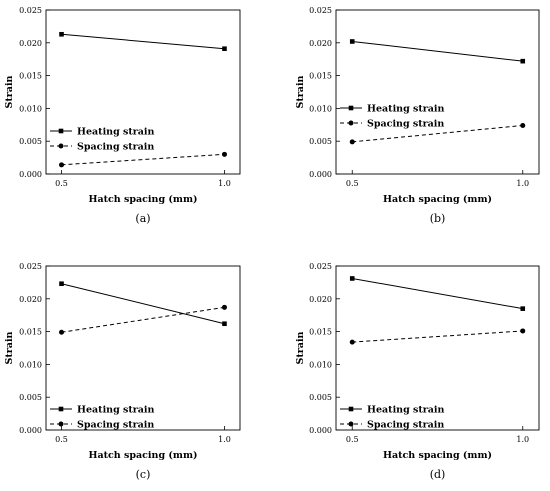 Image resolution: width=550 pixels, height=491 pixels. I want to click on panel-label: (c), so click(143, 474).